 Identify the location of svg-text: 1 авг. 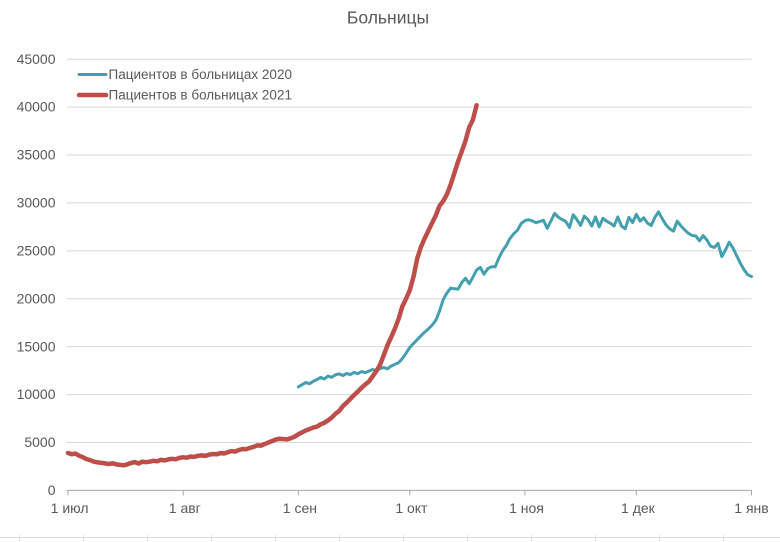
(185, 508).